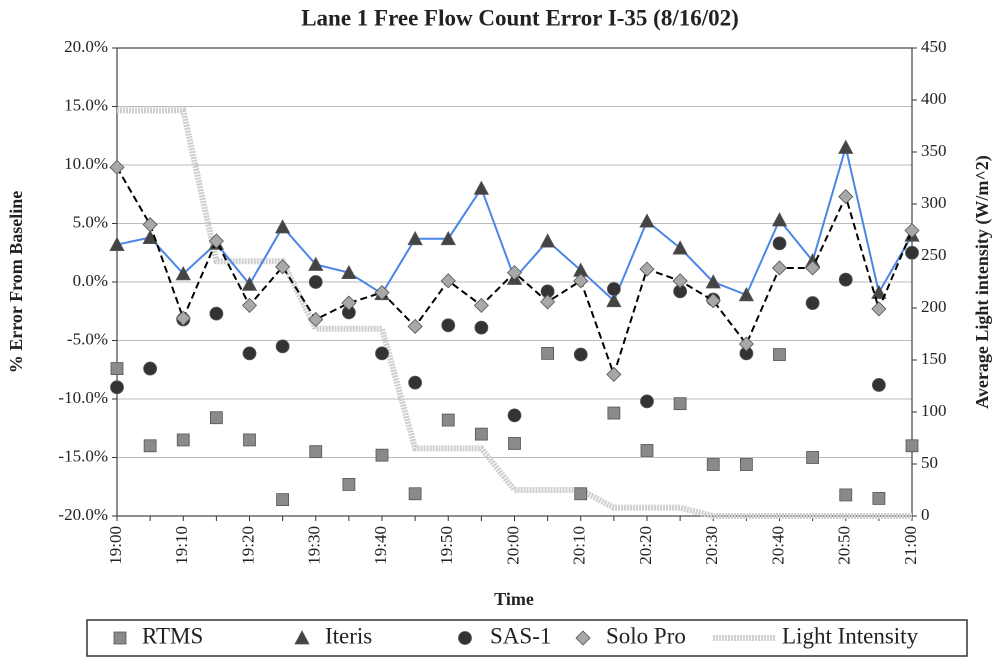 Image resolution: width=997 pixels, height=659 pixels. Describe the element at coordinates (910, 545) in the screenshot. I see `x-tick-label: 21:00` at that location.